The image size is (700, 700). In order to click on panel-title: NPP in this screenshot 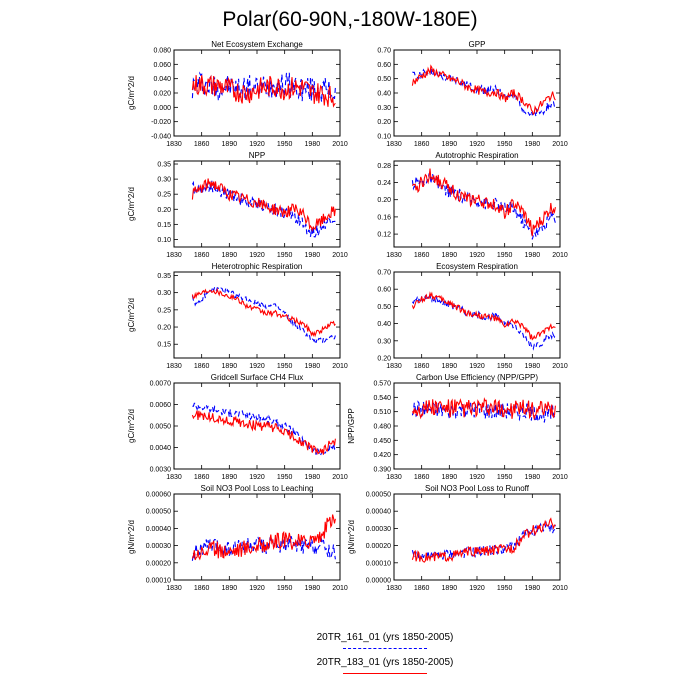, I will do `click(257, 155)`.